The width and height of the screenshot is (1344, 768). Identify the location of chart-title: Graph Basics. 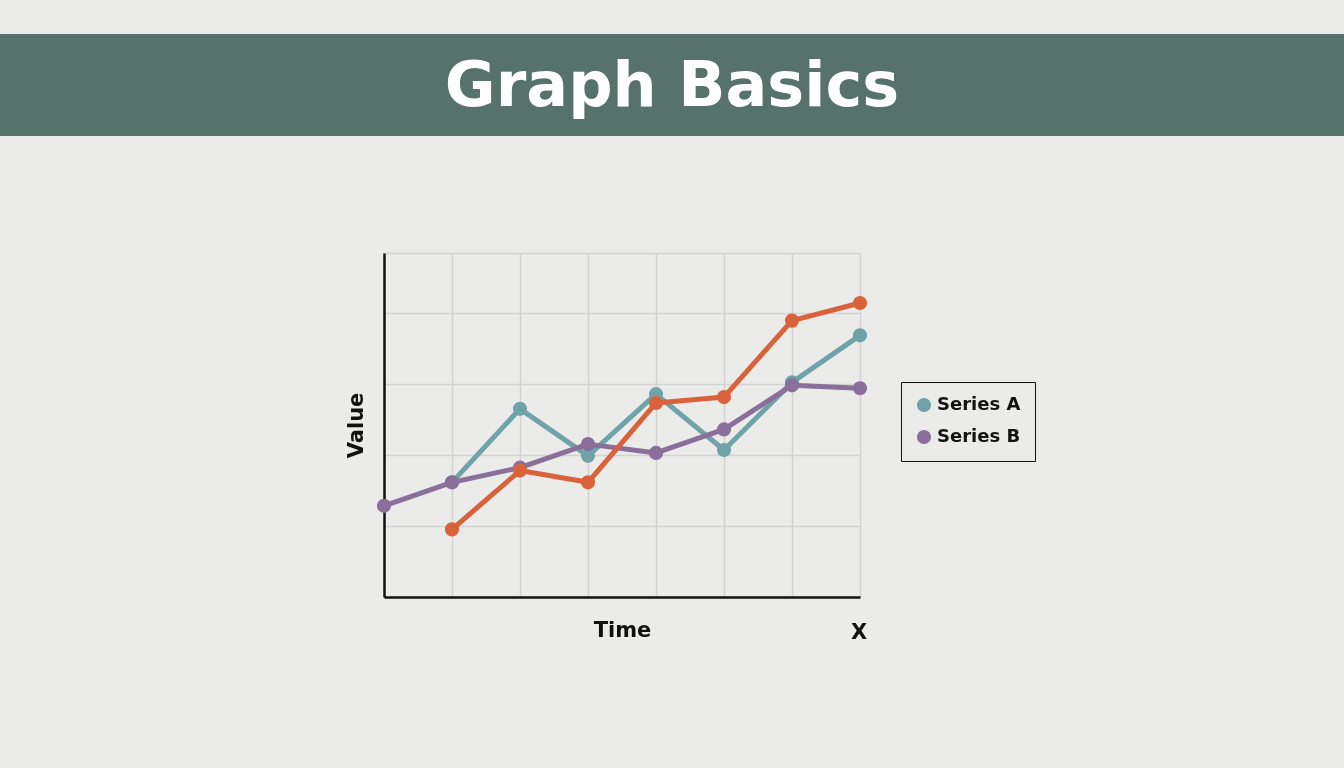
(672, 85).